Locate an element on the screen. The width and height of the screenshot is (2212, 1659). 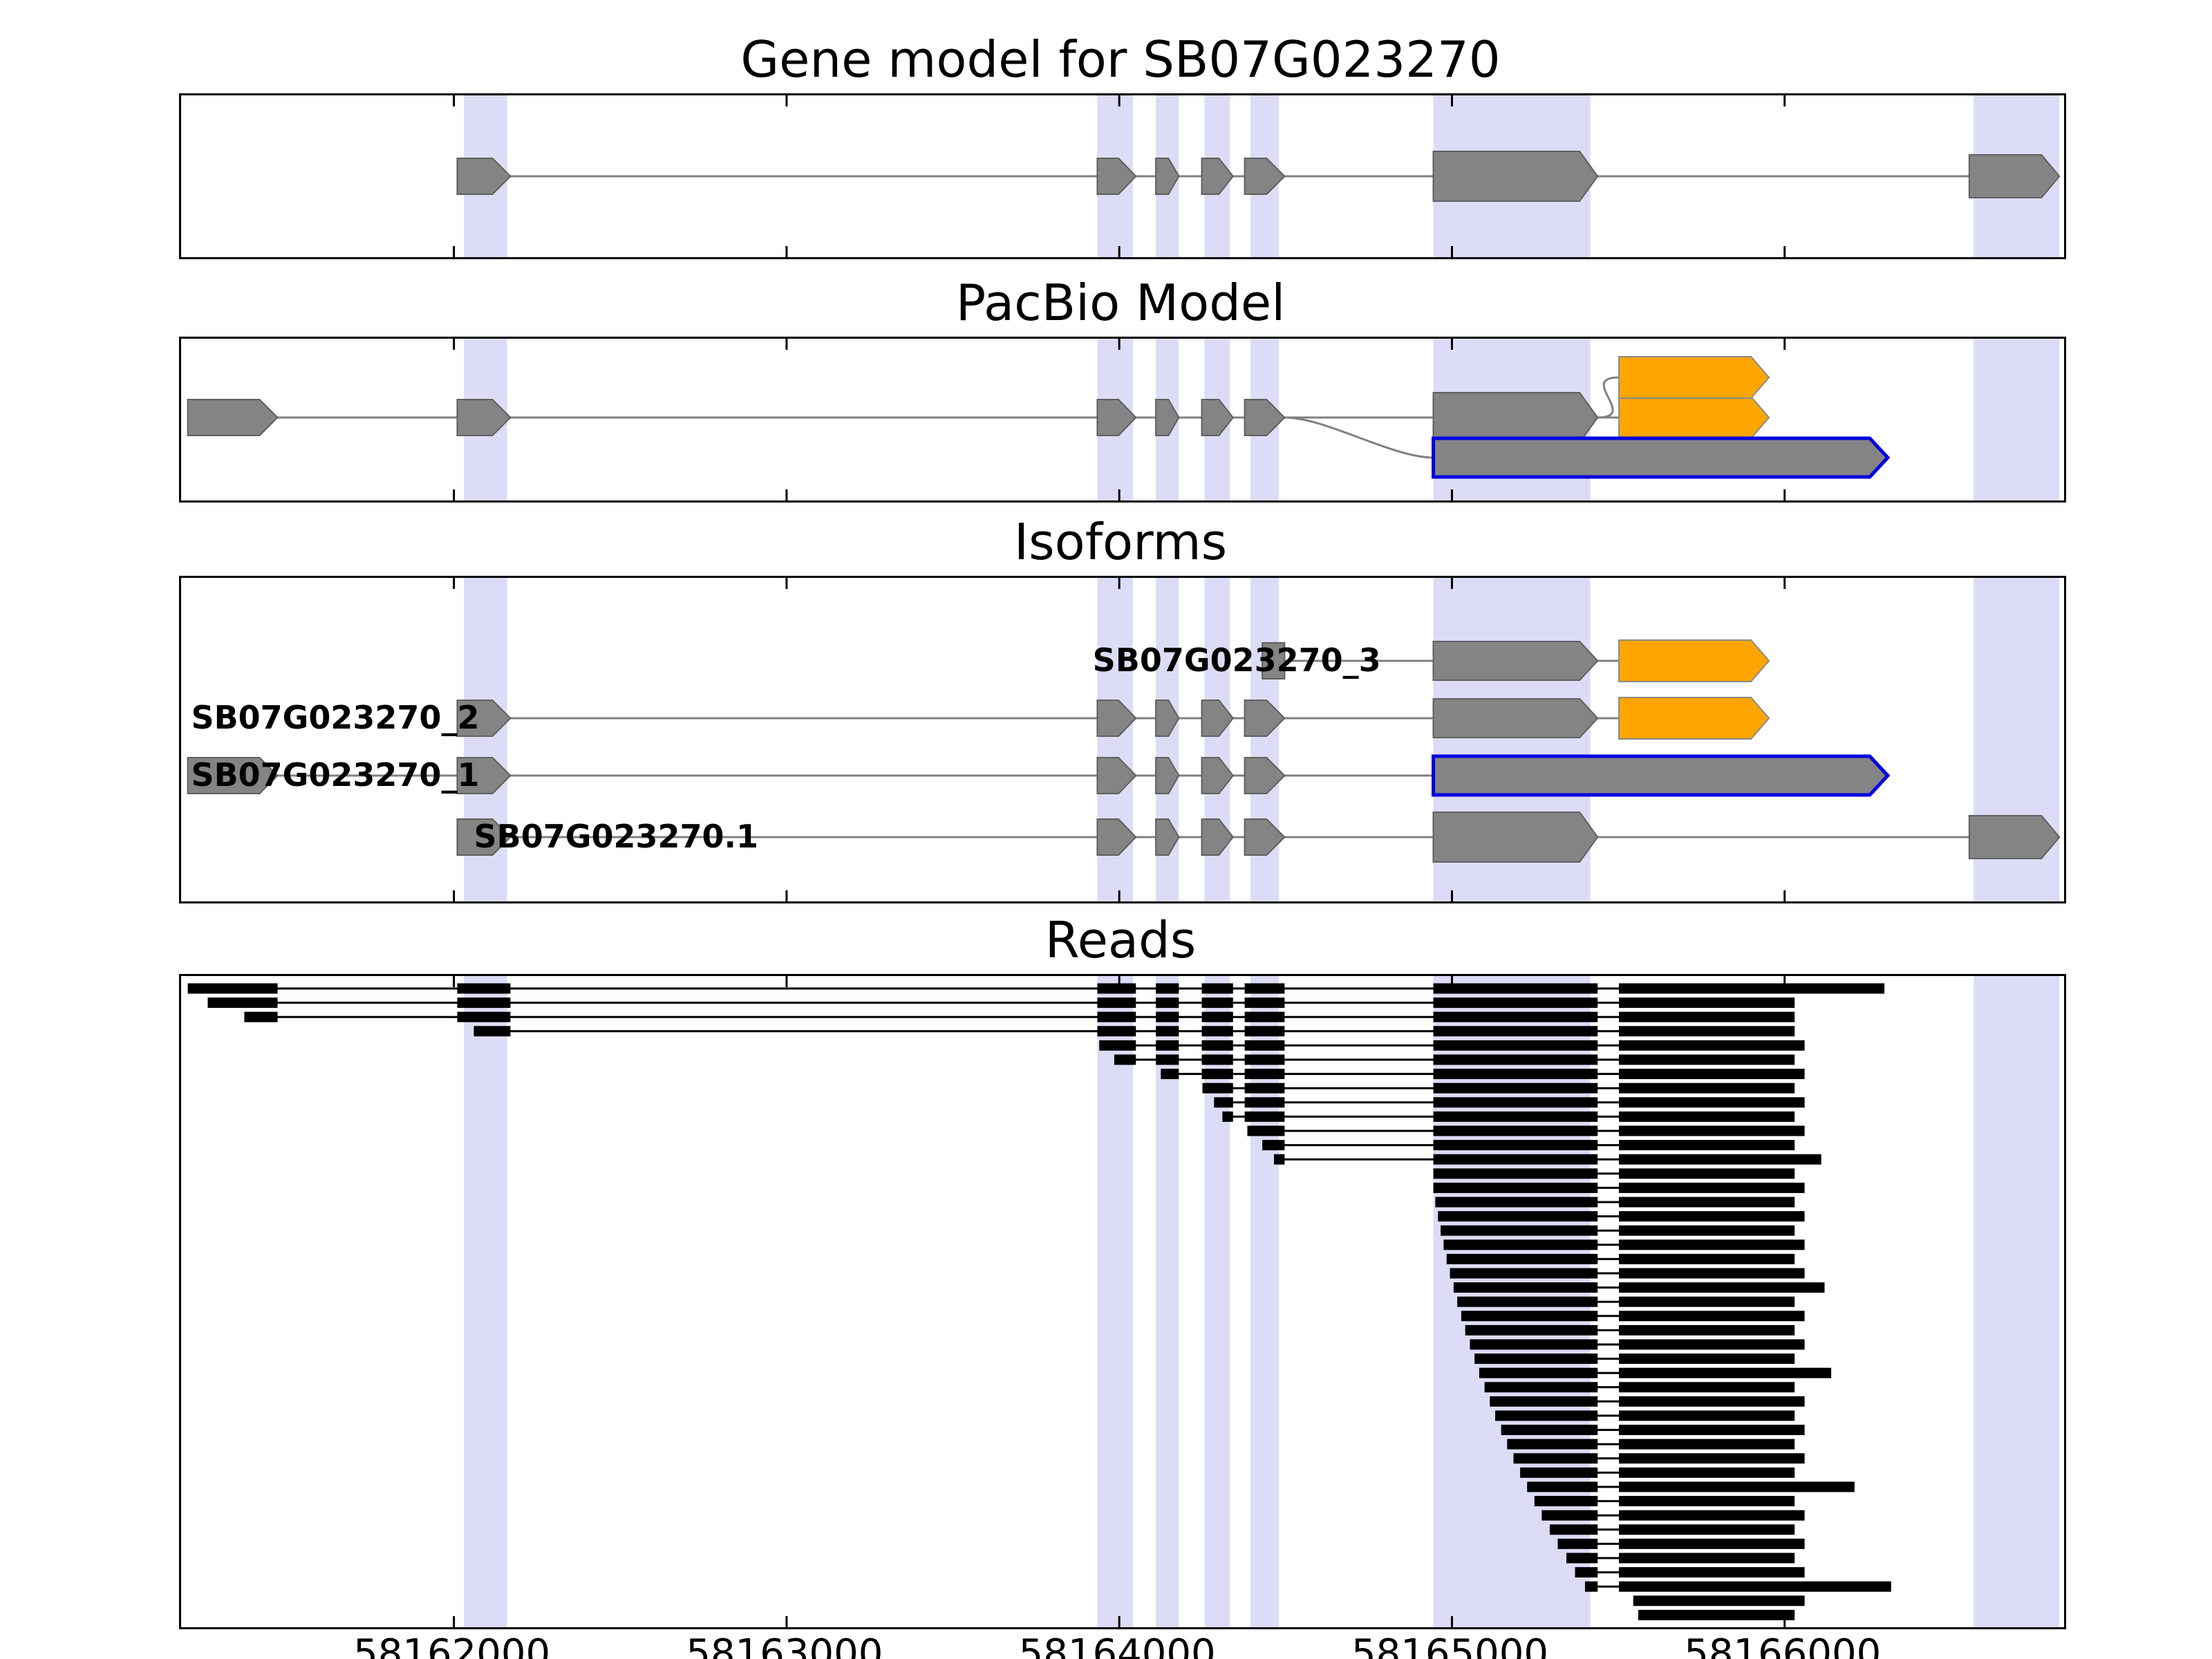
gene_model-canvas is located at coordinates (1257, 176).